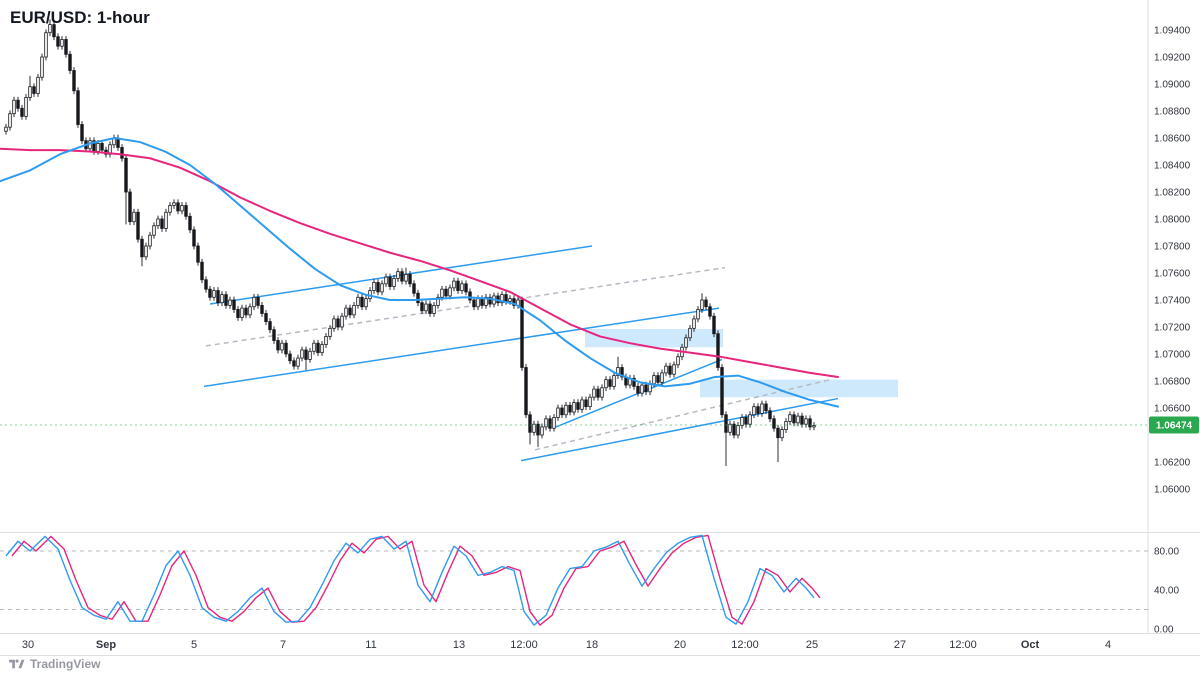  Describe the element at coordinates (17, 664) in the screenshot. I see `tradingview-logo-icon` at that location.